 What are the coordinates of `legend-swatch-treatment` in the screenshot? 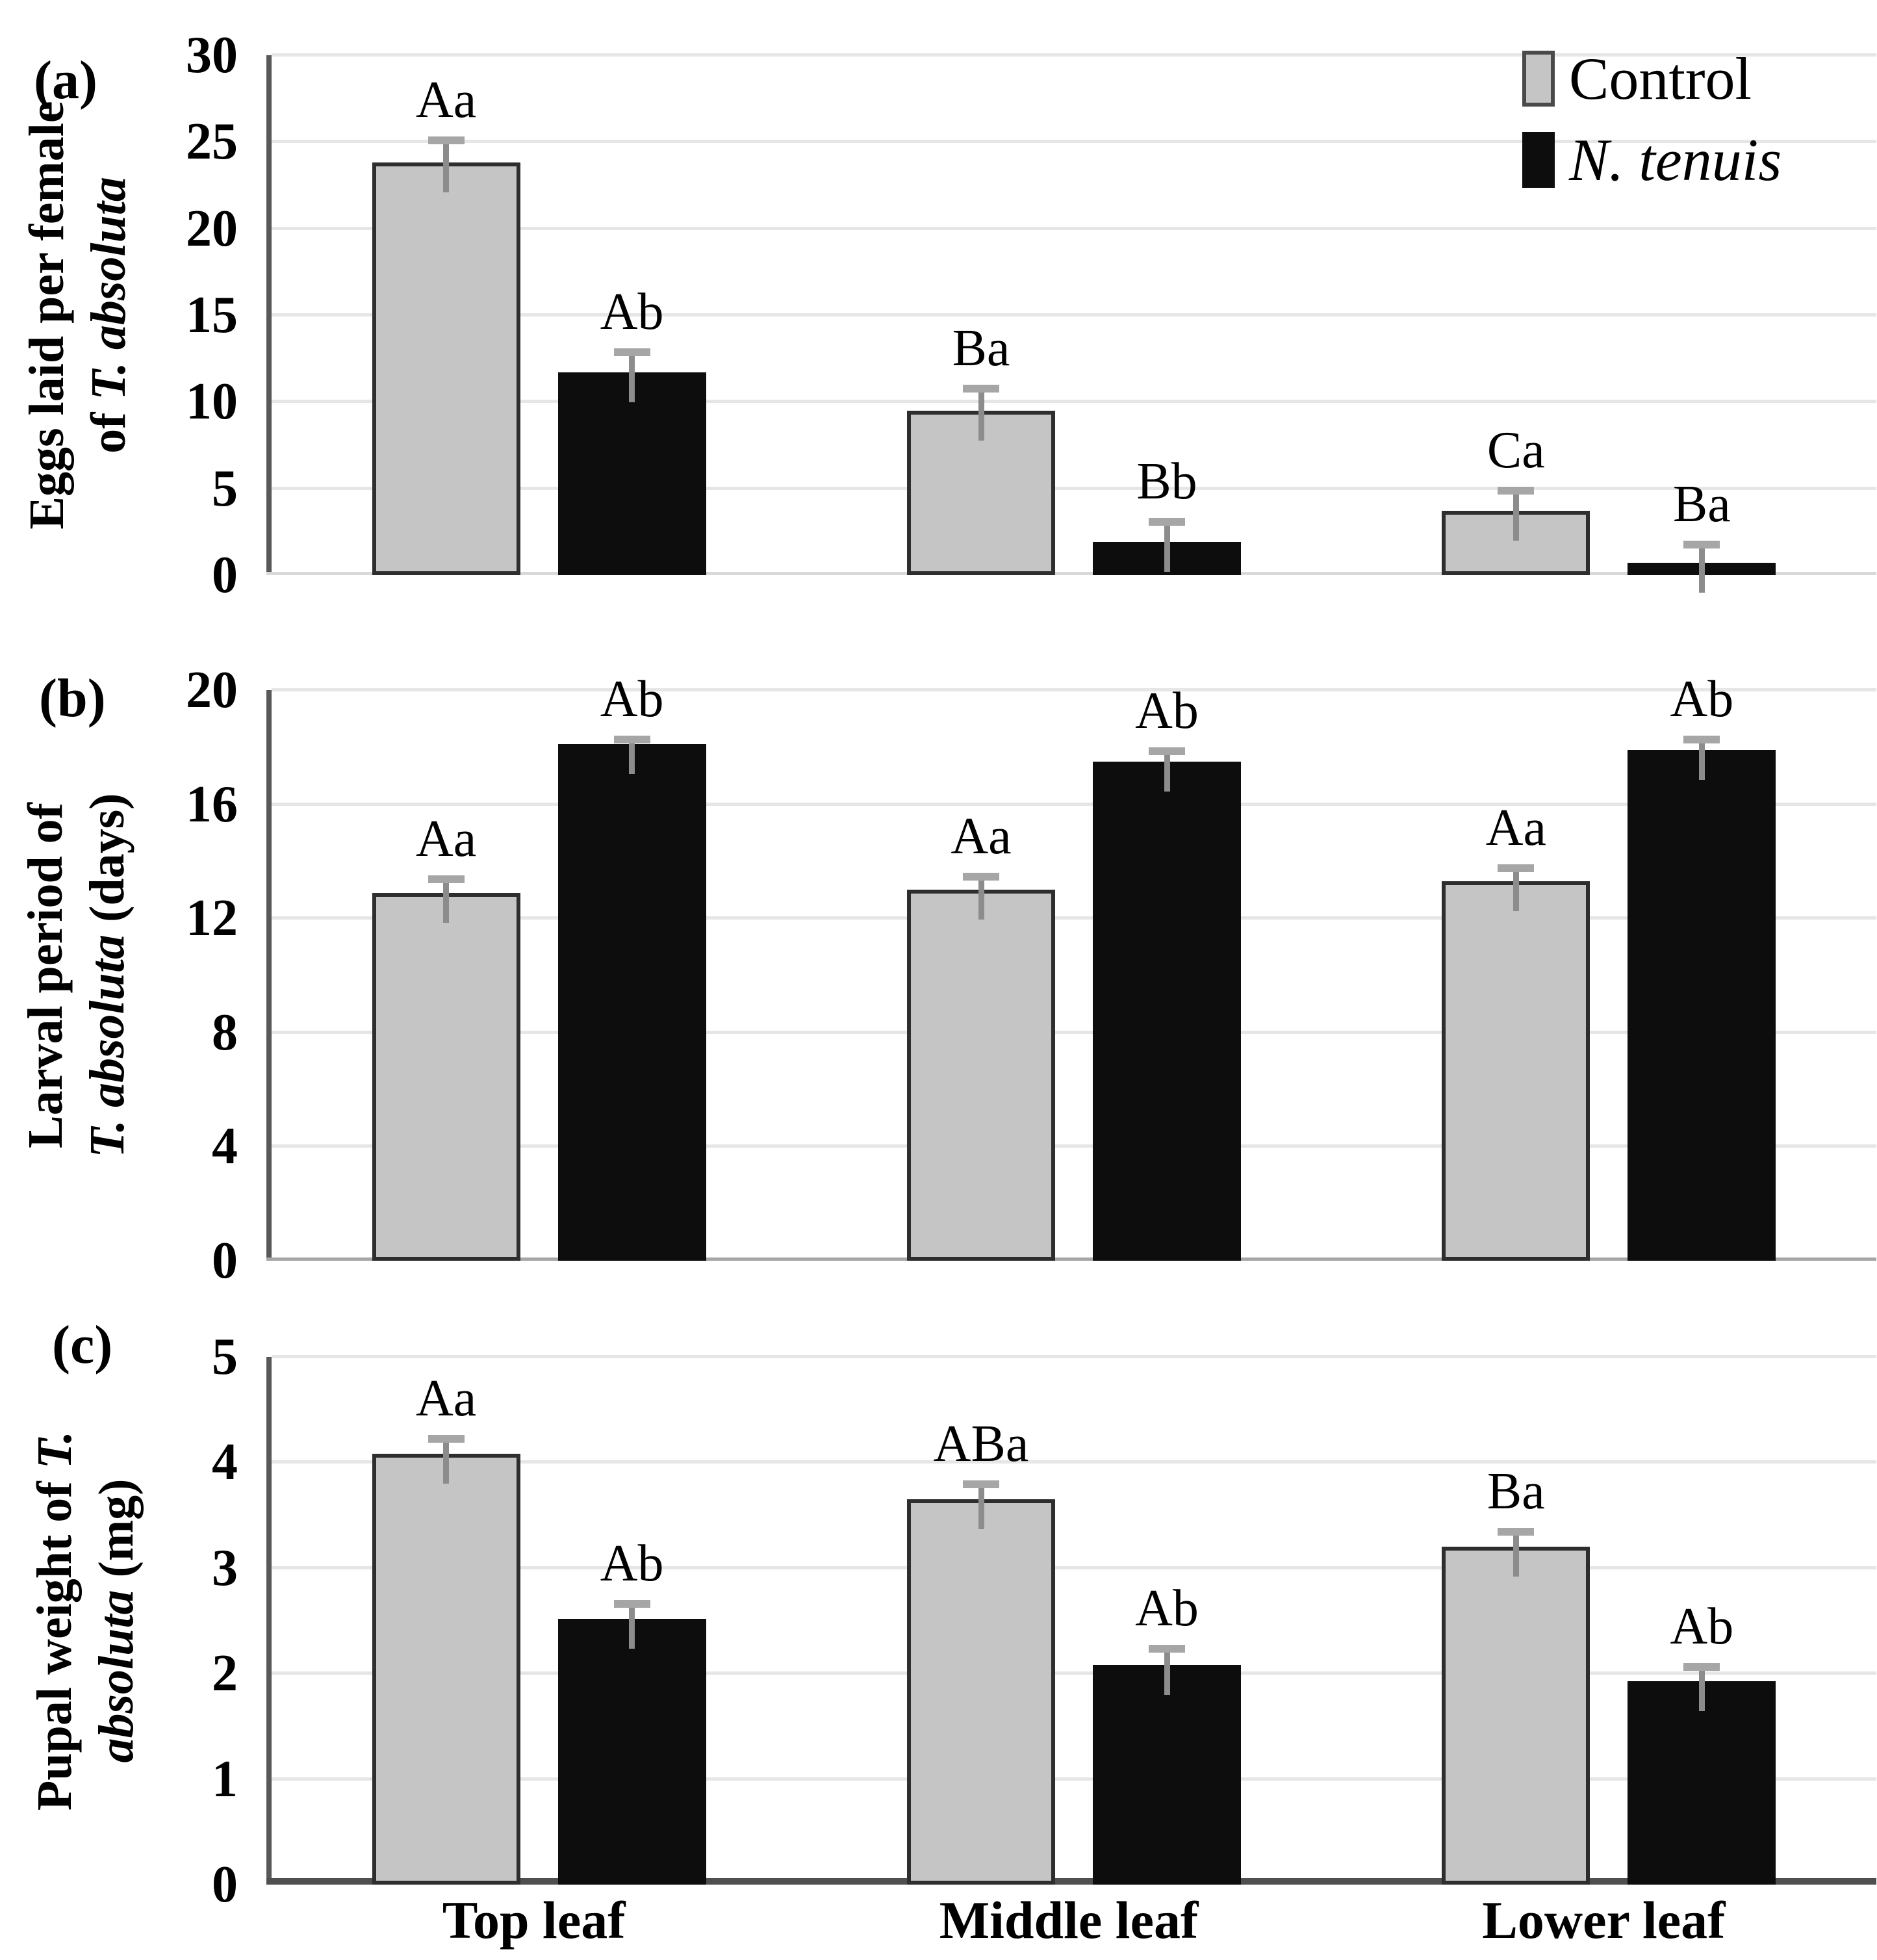 It's located at (1539, 159).